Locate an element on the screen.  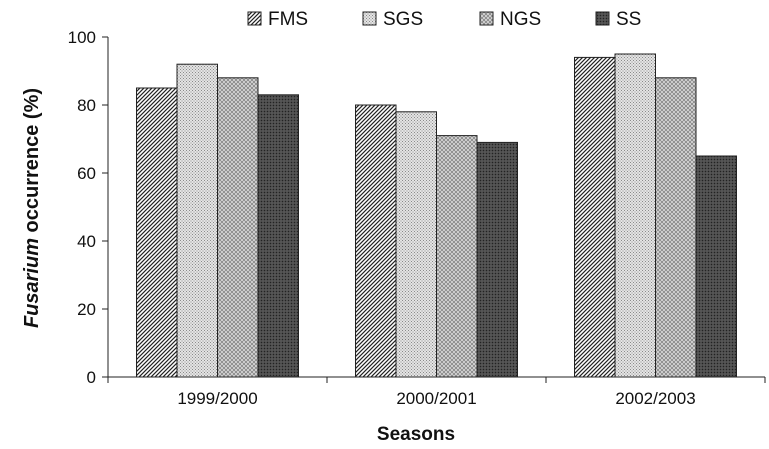
x-ticks: 1999/2000 2000/2001 2002/2003 is located at coordinates (436, 392).